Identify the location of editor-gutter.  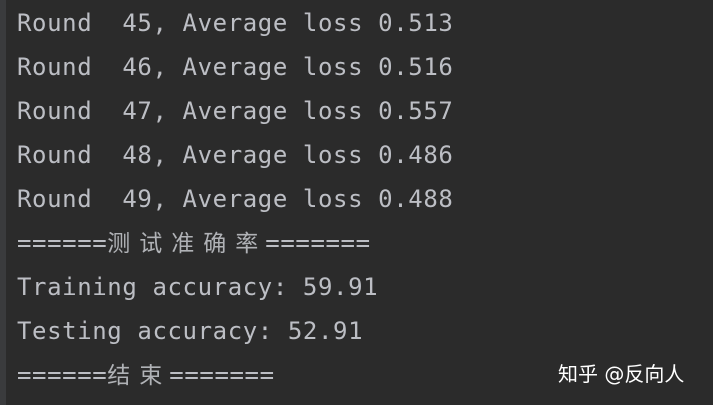
(3, 202).